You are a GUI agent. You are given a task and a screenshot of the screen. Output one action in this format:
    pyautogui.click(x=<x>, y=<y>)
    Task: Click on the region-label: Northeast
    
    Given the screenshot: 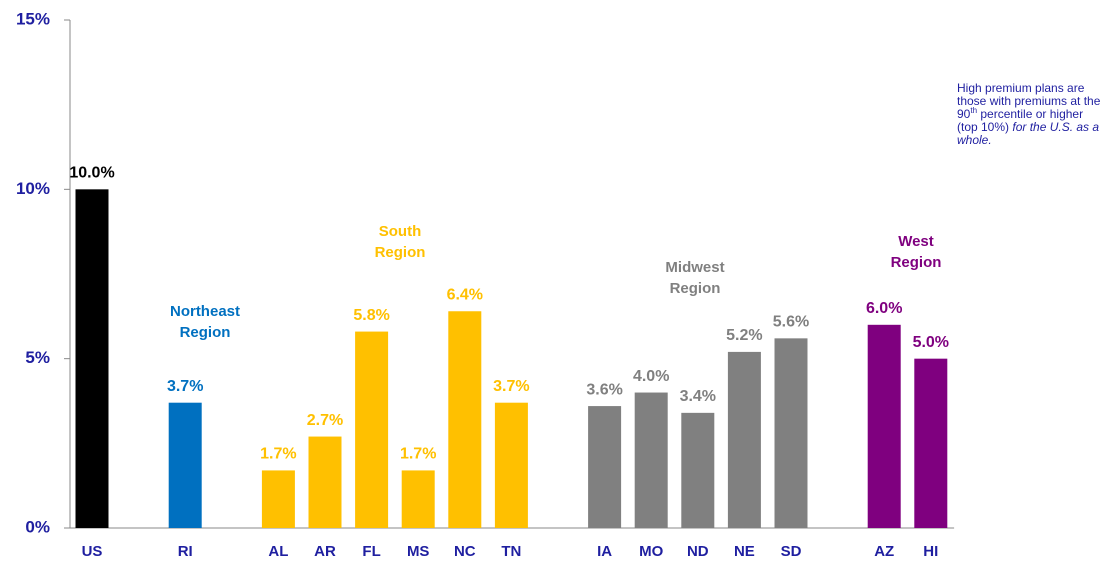 What is the action you would take?
    pyautogui.click(x=205, y=311)
    